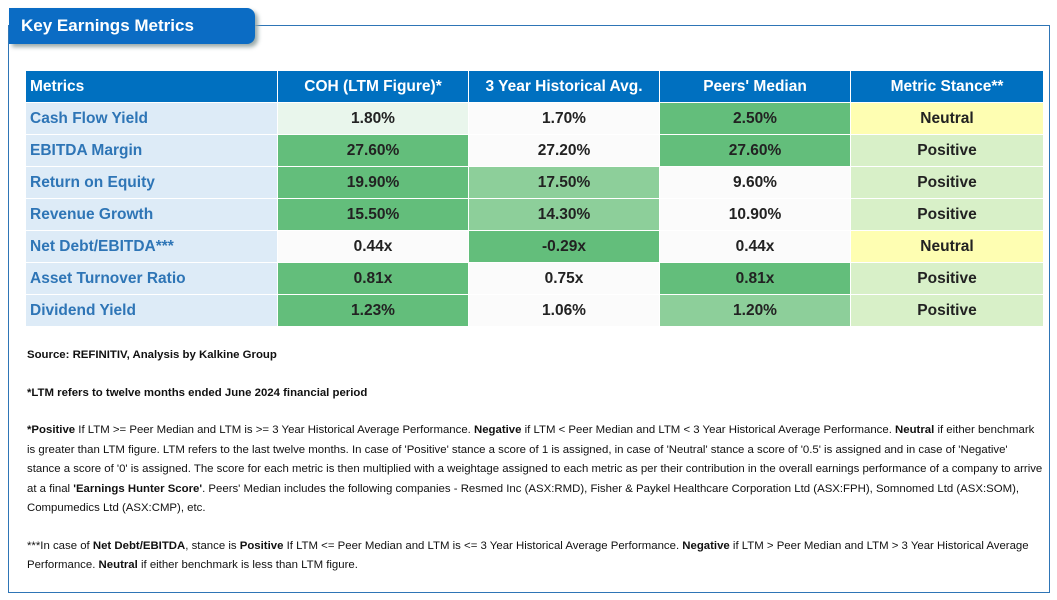 This screenshot has height=600, width=1057. Describe the element at coordinates (755, 86) in the screenshot. I see `column-header: Peers' Median` at that location.